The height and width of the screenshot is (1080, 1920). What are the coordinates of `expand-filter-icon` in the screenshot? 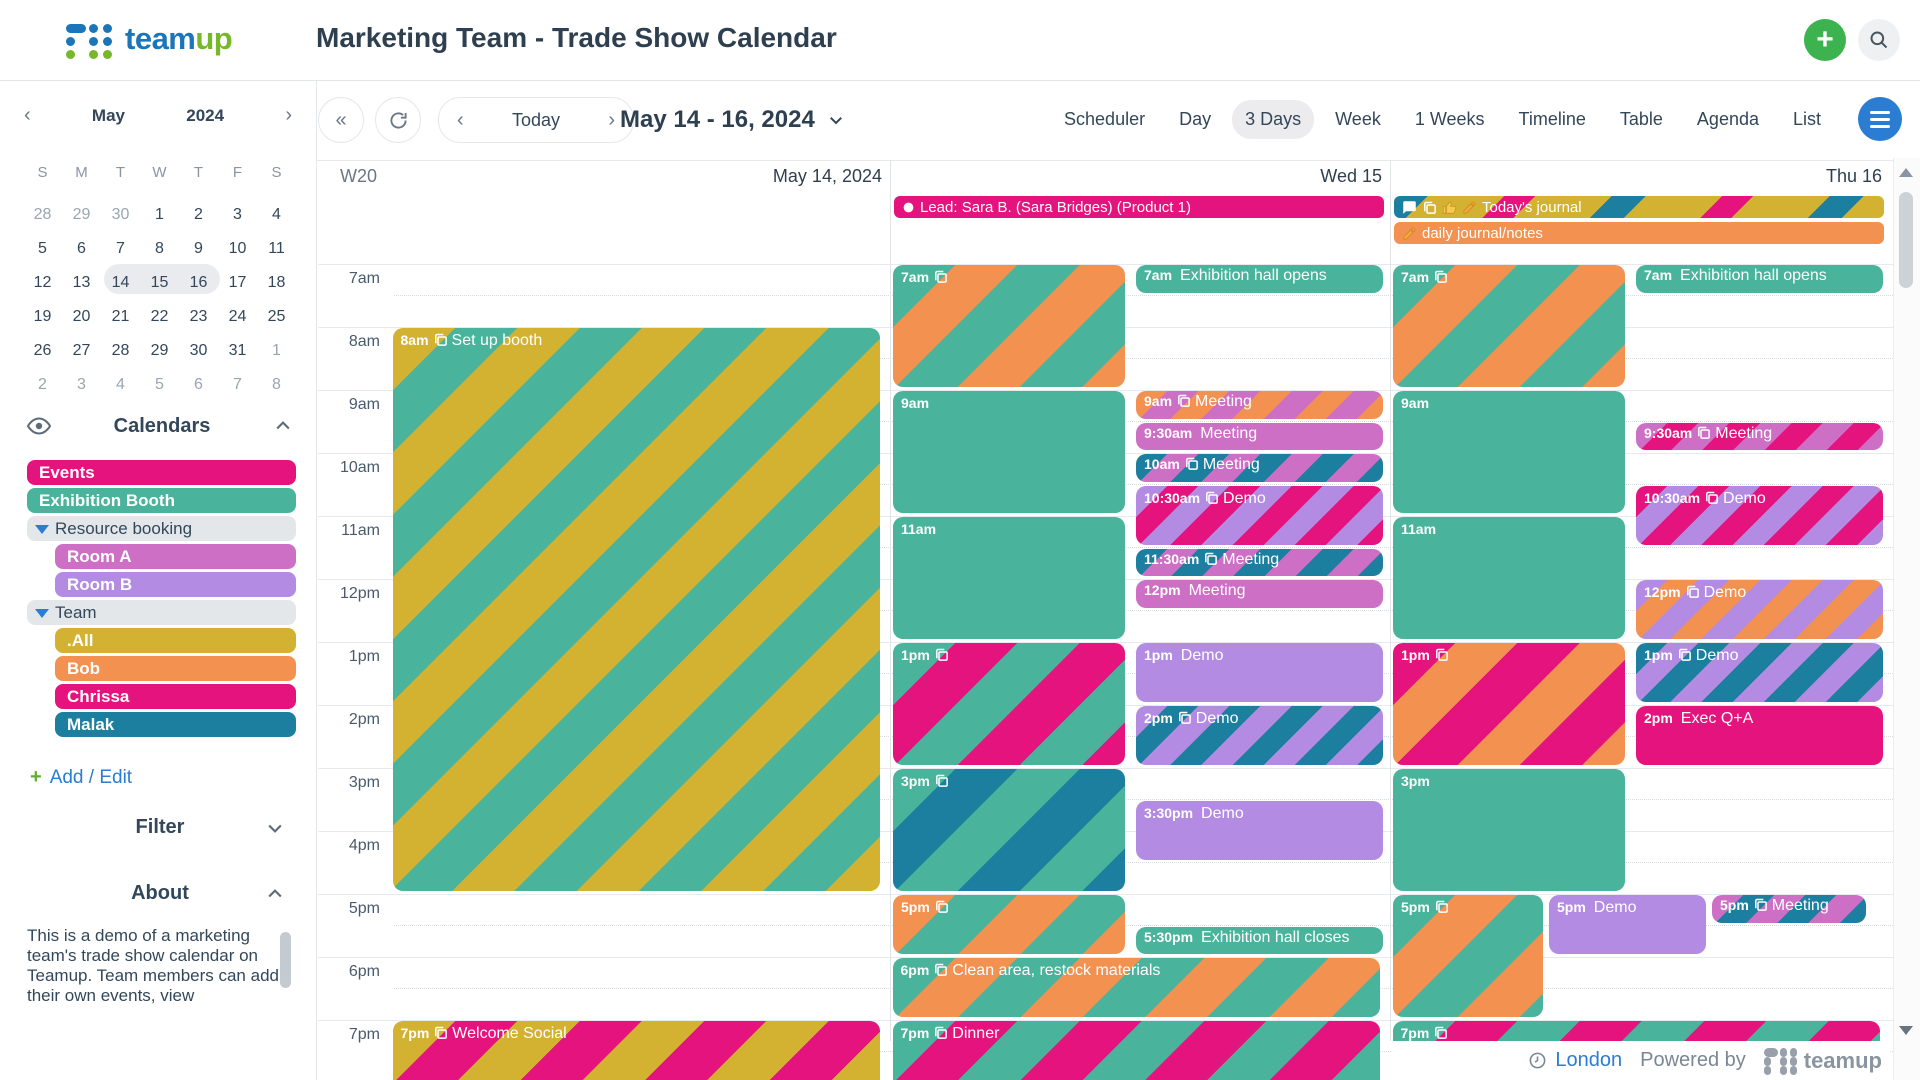 It's located at (275, 828).